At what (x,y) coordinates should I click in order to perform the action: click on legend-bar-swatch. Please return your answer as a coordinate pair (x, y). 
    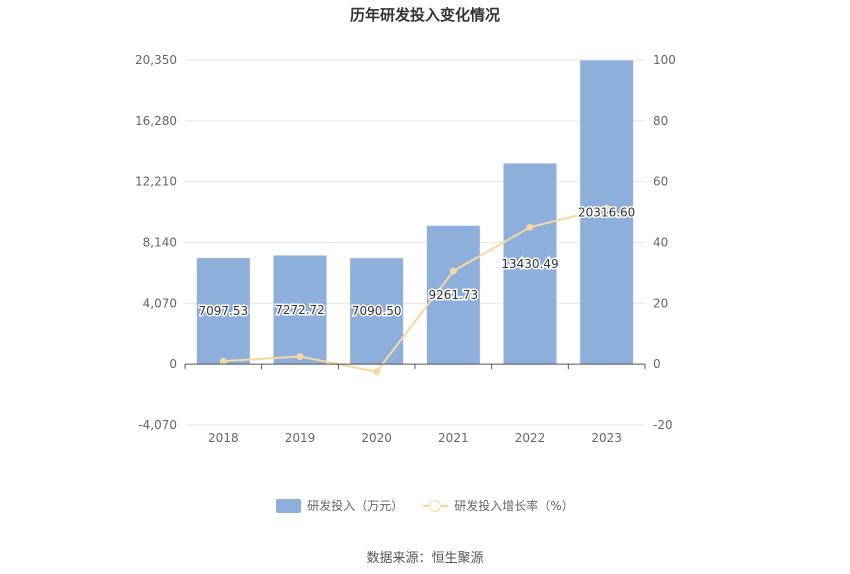
    Looking at the image, I should click on (289, 505).